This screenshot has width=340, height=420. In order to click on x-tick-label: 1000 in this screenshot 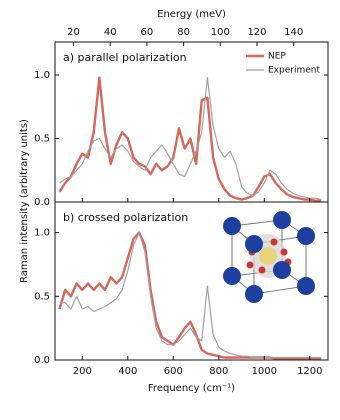, I will do `click(264, 371)`.